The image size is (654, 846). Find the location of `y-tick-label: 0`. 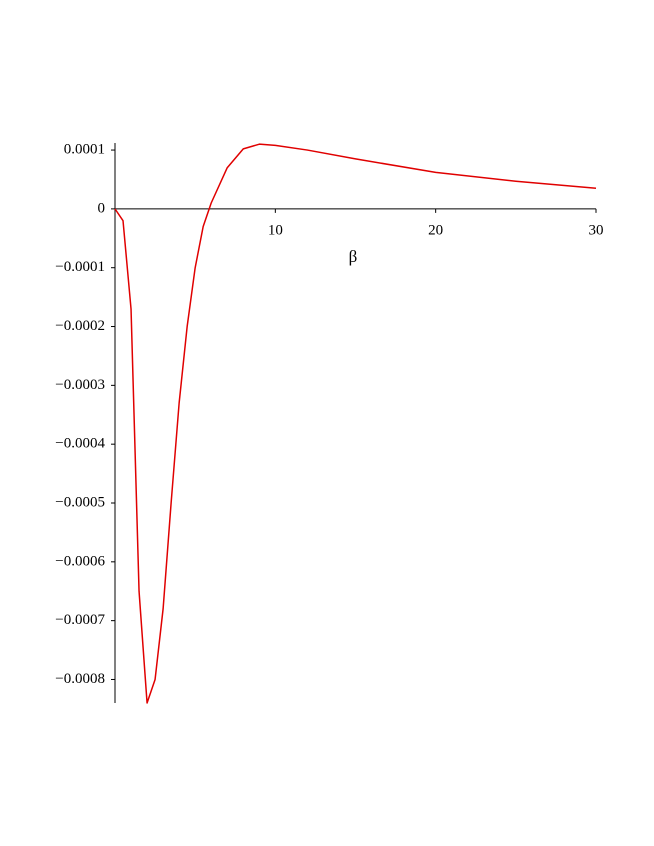

y-tick-label: 0 is located at coordinates (102, 208).